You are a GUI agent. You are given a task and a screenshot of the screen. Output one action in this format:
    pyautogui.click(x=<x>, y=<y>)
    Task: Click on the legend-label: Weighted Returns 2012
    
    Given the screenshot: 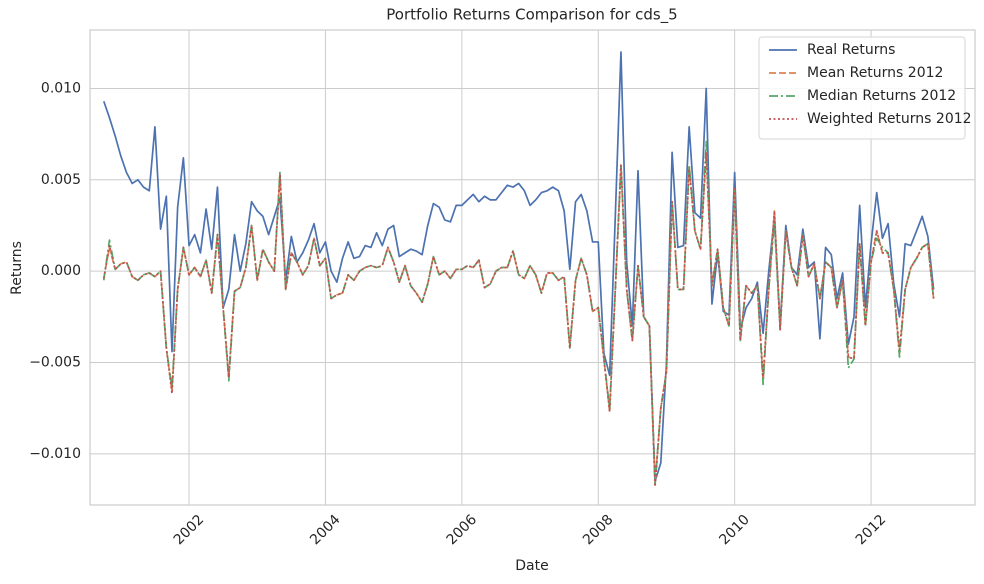 What is the action you would take?
    pyautogui.click(x=889, y=119)
    